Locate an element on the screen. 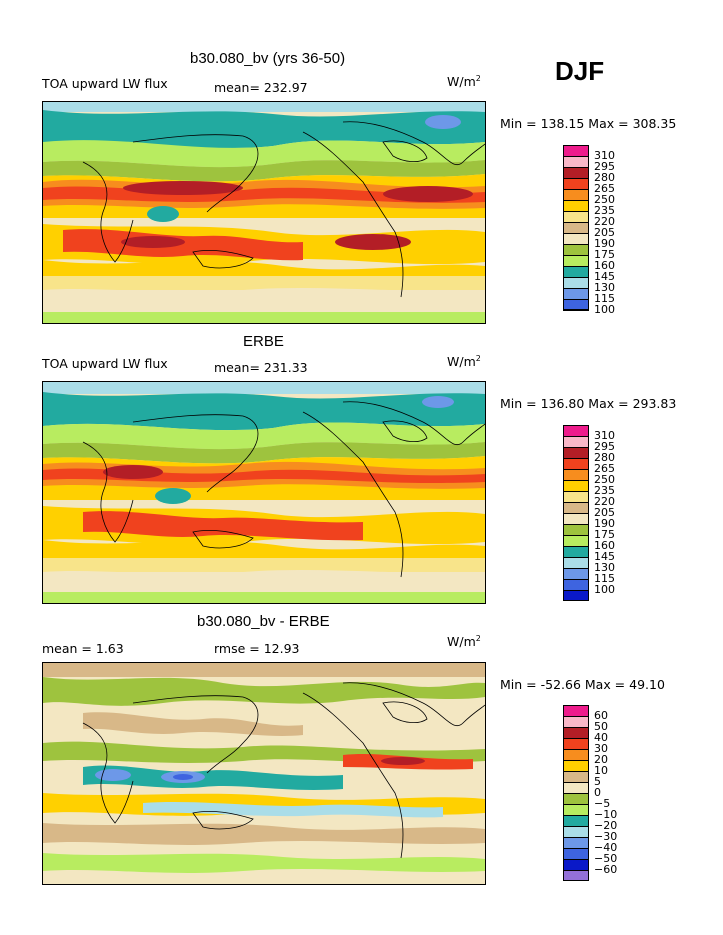 This screenshot has width=723, height=935. panel1-legend-tick: 310 is located at coordinates (604, 155).